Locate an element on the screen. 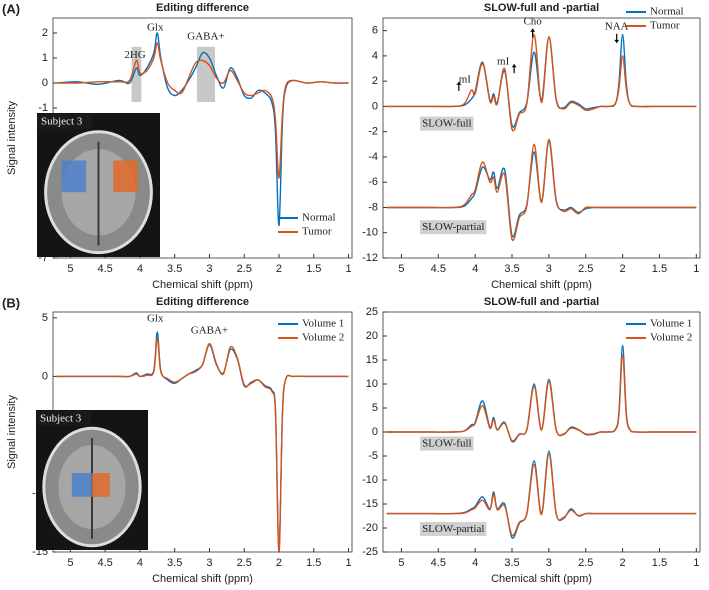 This screenshot has height=590, width=709. y-tick-label: 4 is located at coordinates (375, 56).